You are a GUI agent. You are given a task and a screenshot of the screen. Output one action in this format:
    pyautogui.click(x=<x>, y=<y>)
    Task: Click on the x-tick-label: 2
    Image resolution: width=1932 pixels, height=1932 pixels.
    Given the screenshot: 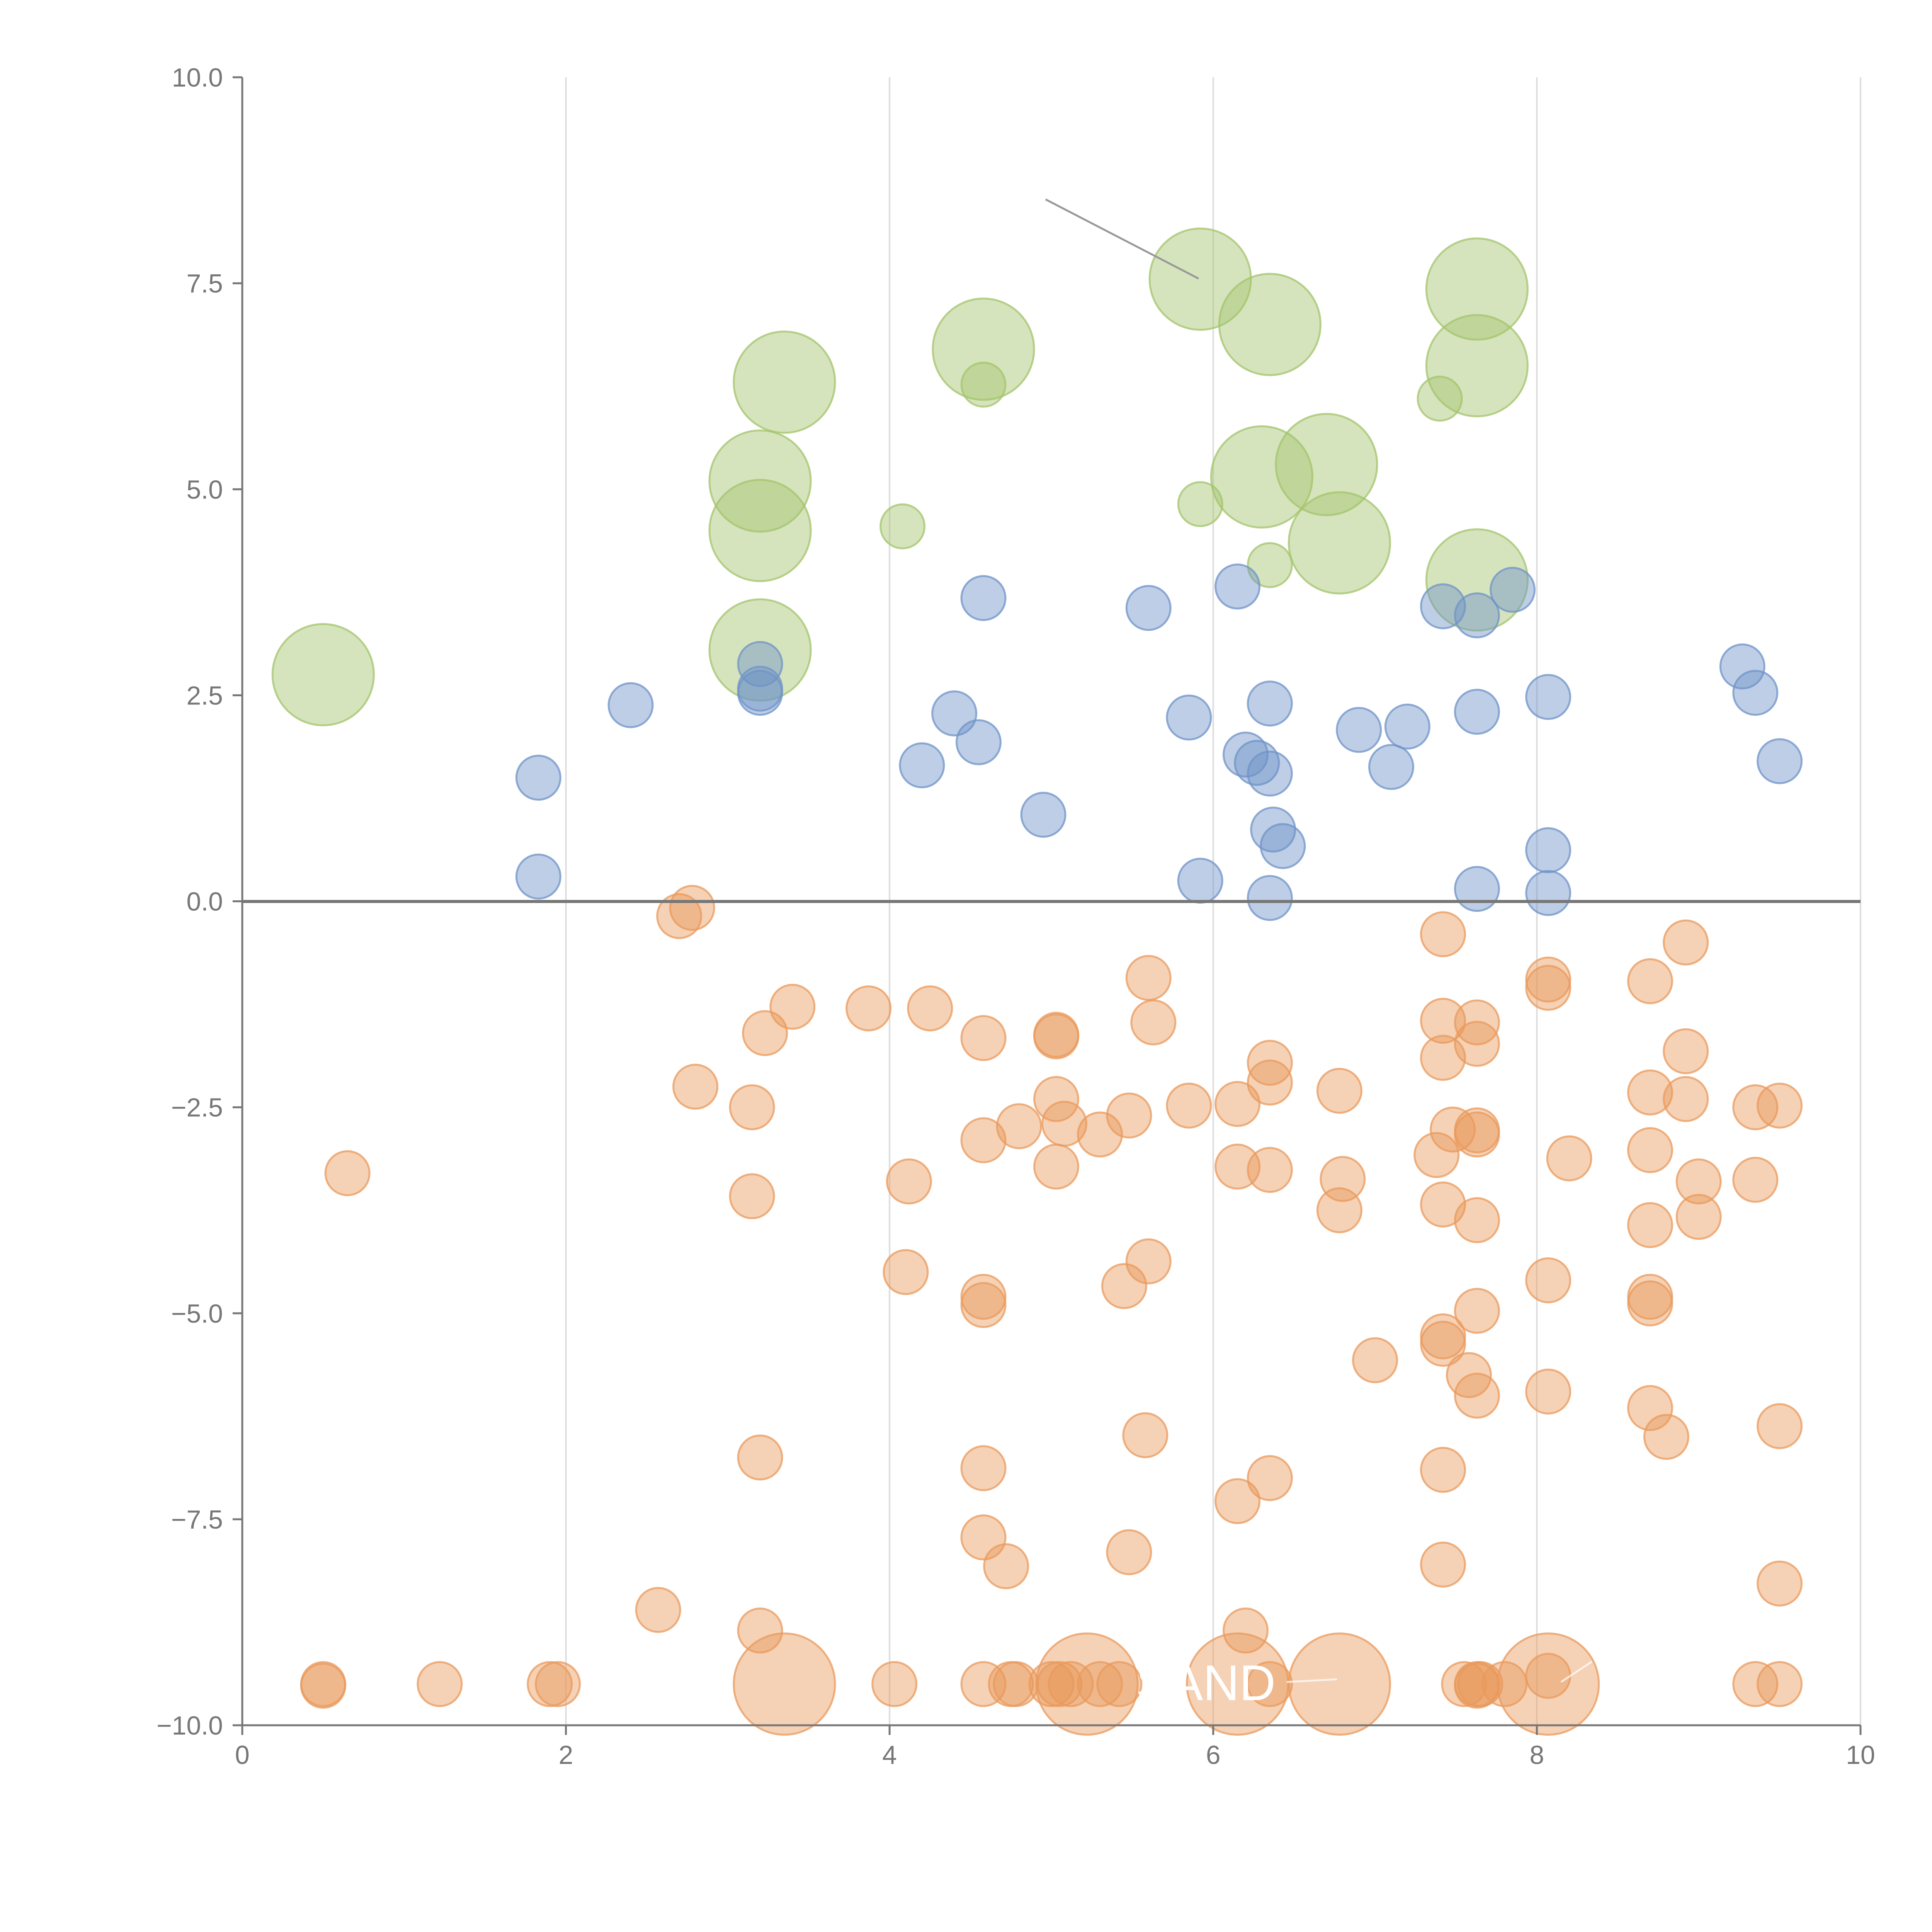 What is the action you would take?
    pyautogui.click(x=566, y=1755)
    